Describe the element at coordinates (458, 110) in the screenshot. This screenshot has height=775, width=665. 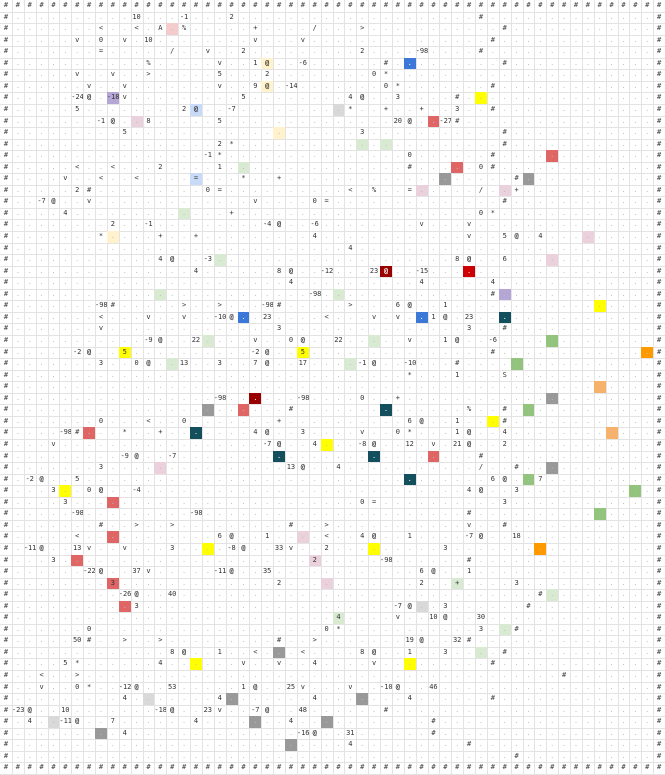
I see `number-cell: 3` at that location.